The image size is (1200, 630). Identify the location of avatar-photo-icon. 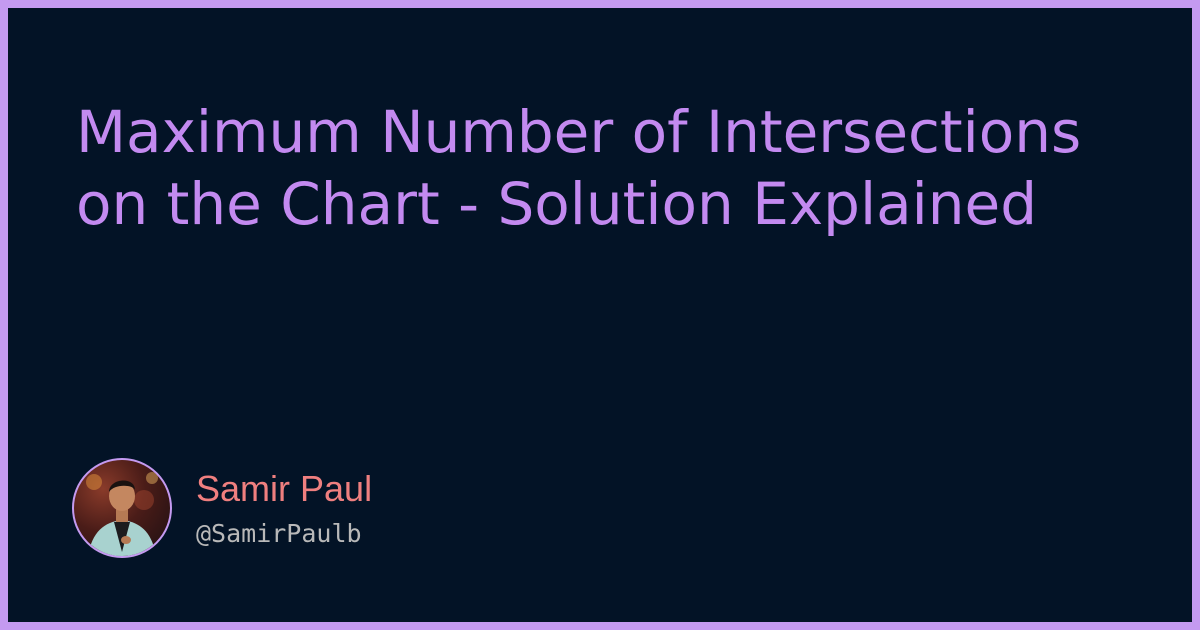
(122, 514).